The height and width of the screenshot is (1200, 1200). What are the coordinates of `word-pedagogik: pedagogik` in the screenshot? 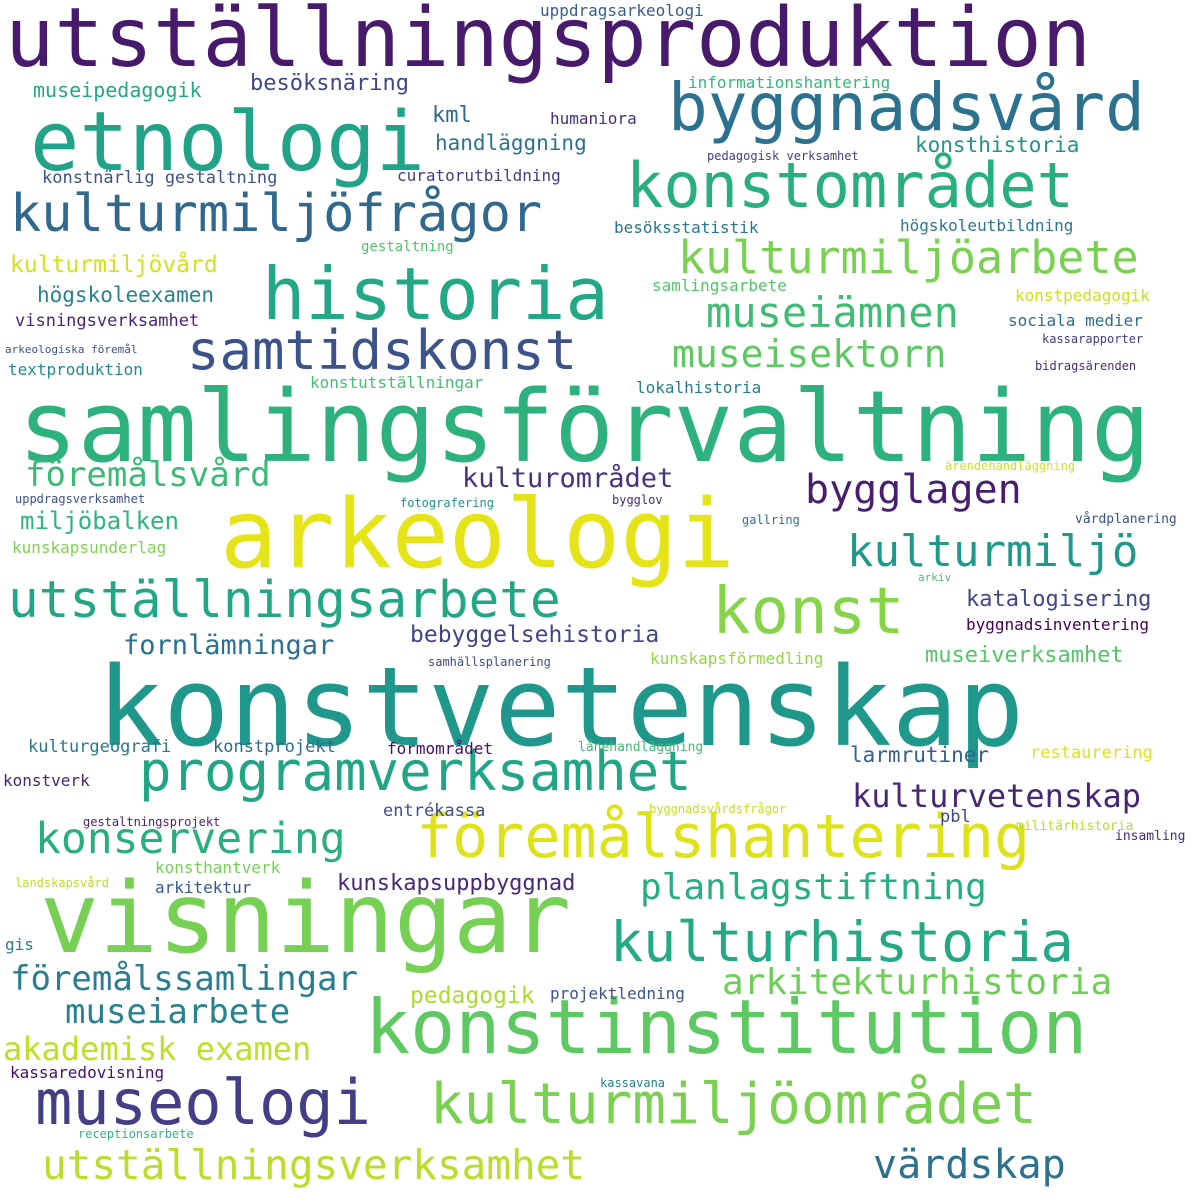 It's located at (472, 996).